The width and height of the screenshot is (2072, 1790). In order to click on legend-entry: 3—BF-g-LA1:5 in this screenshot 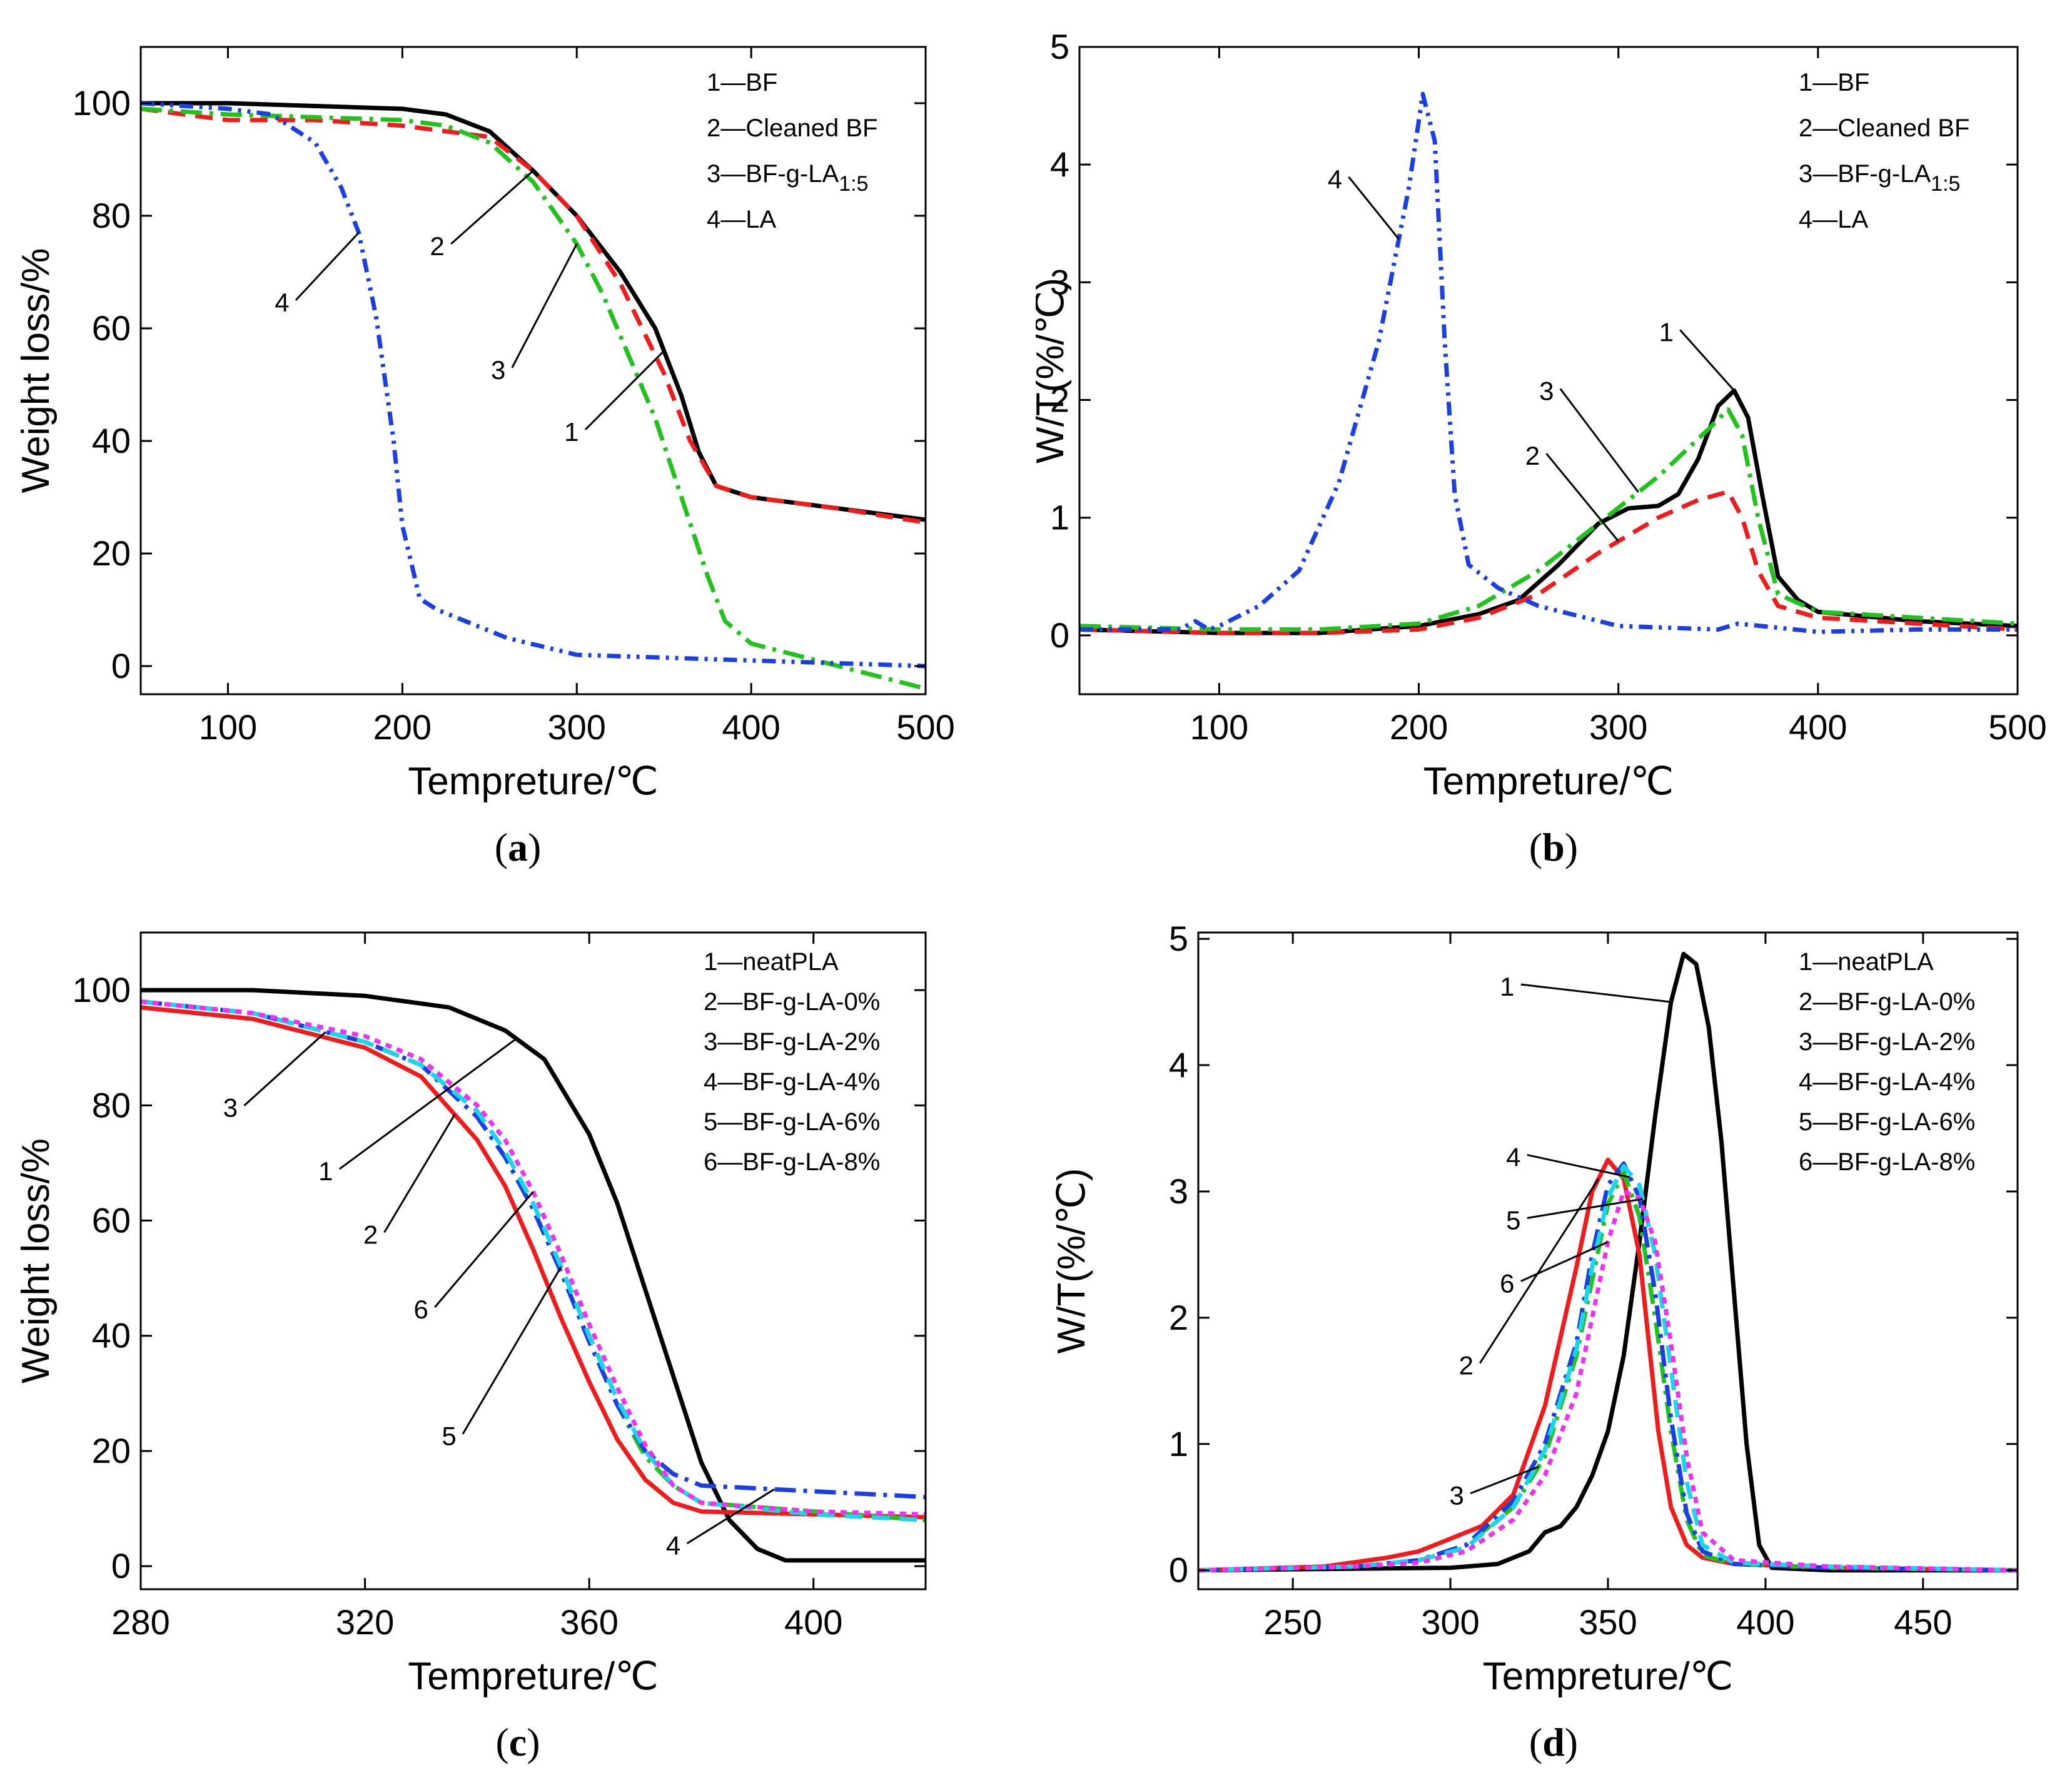, I will do `click(787, 178)`.